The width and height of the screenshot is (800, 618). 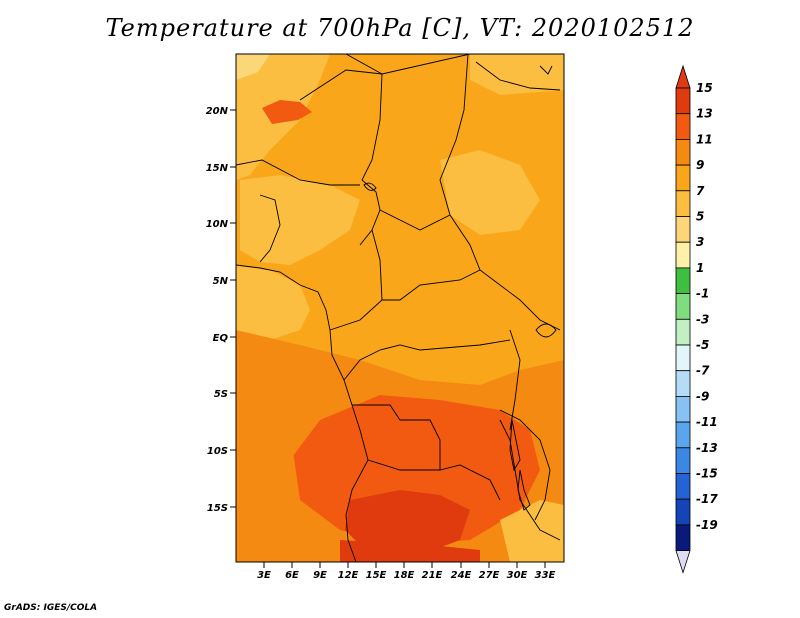 What do you see at coordinates (283, 496) in the screenshot?
I see `sea-southwest` at bounding box center [283, 496].